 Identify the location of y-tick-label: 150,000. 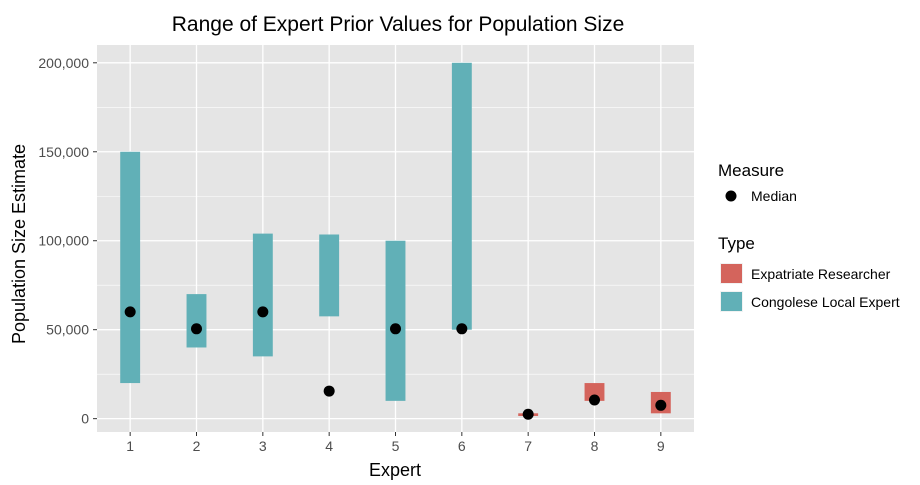
(63, 152).